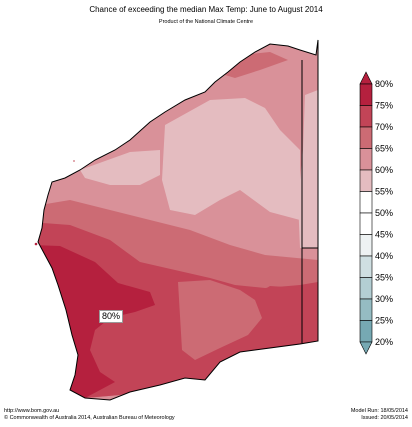  What do you see at coordinates (384, 342) in the screenshot?
I see `legend-label: 20%` at bounding box center [384, 342].